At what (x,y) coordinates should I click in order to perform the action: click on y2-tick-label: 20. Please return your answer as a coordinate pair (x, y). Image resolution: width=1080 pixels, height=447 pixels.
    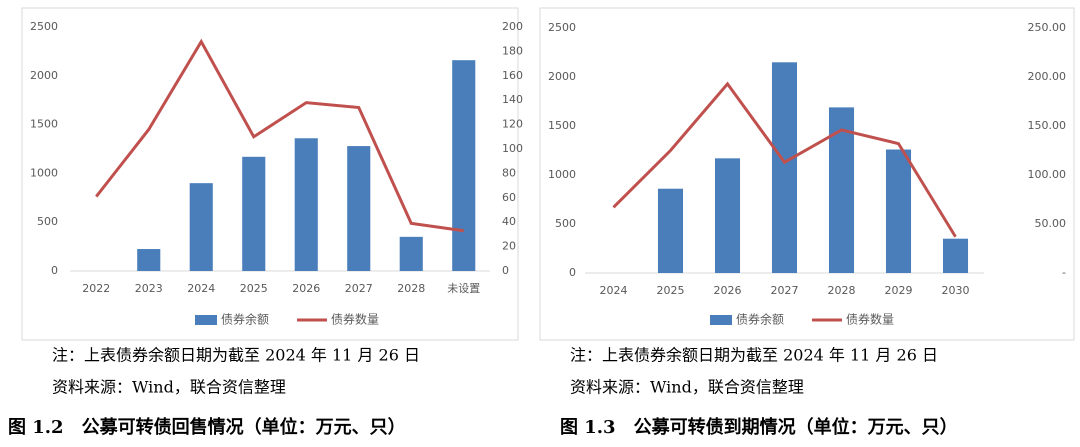
    Looking at the image, I should click on (509, 246).